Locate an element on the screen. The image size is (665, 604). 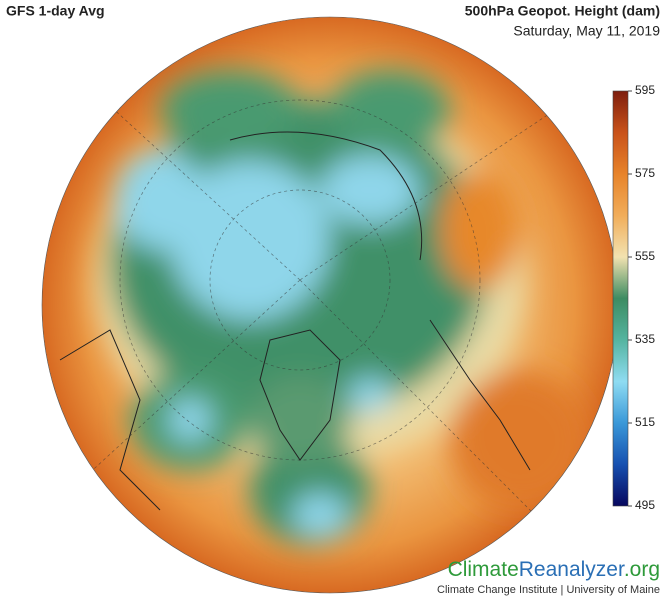
colorbar-tick-label: 595 is located at coordinates (645, 90).